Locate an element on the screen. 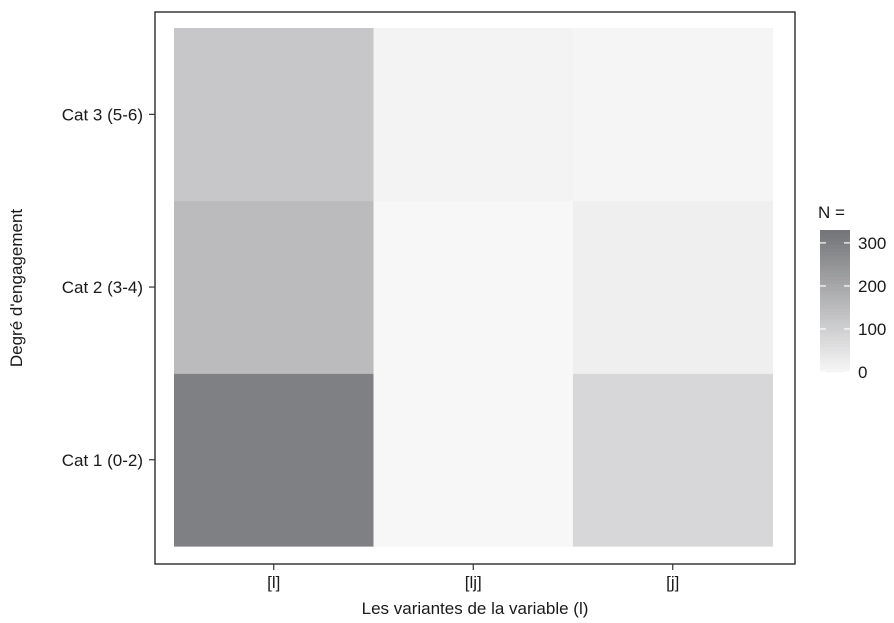  x-tick-label: [lj] is located at coordinates (473, 582).